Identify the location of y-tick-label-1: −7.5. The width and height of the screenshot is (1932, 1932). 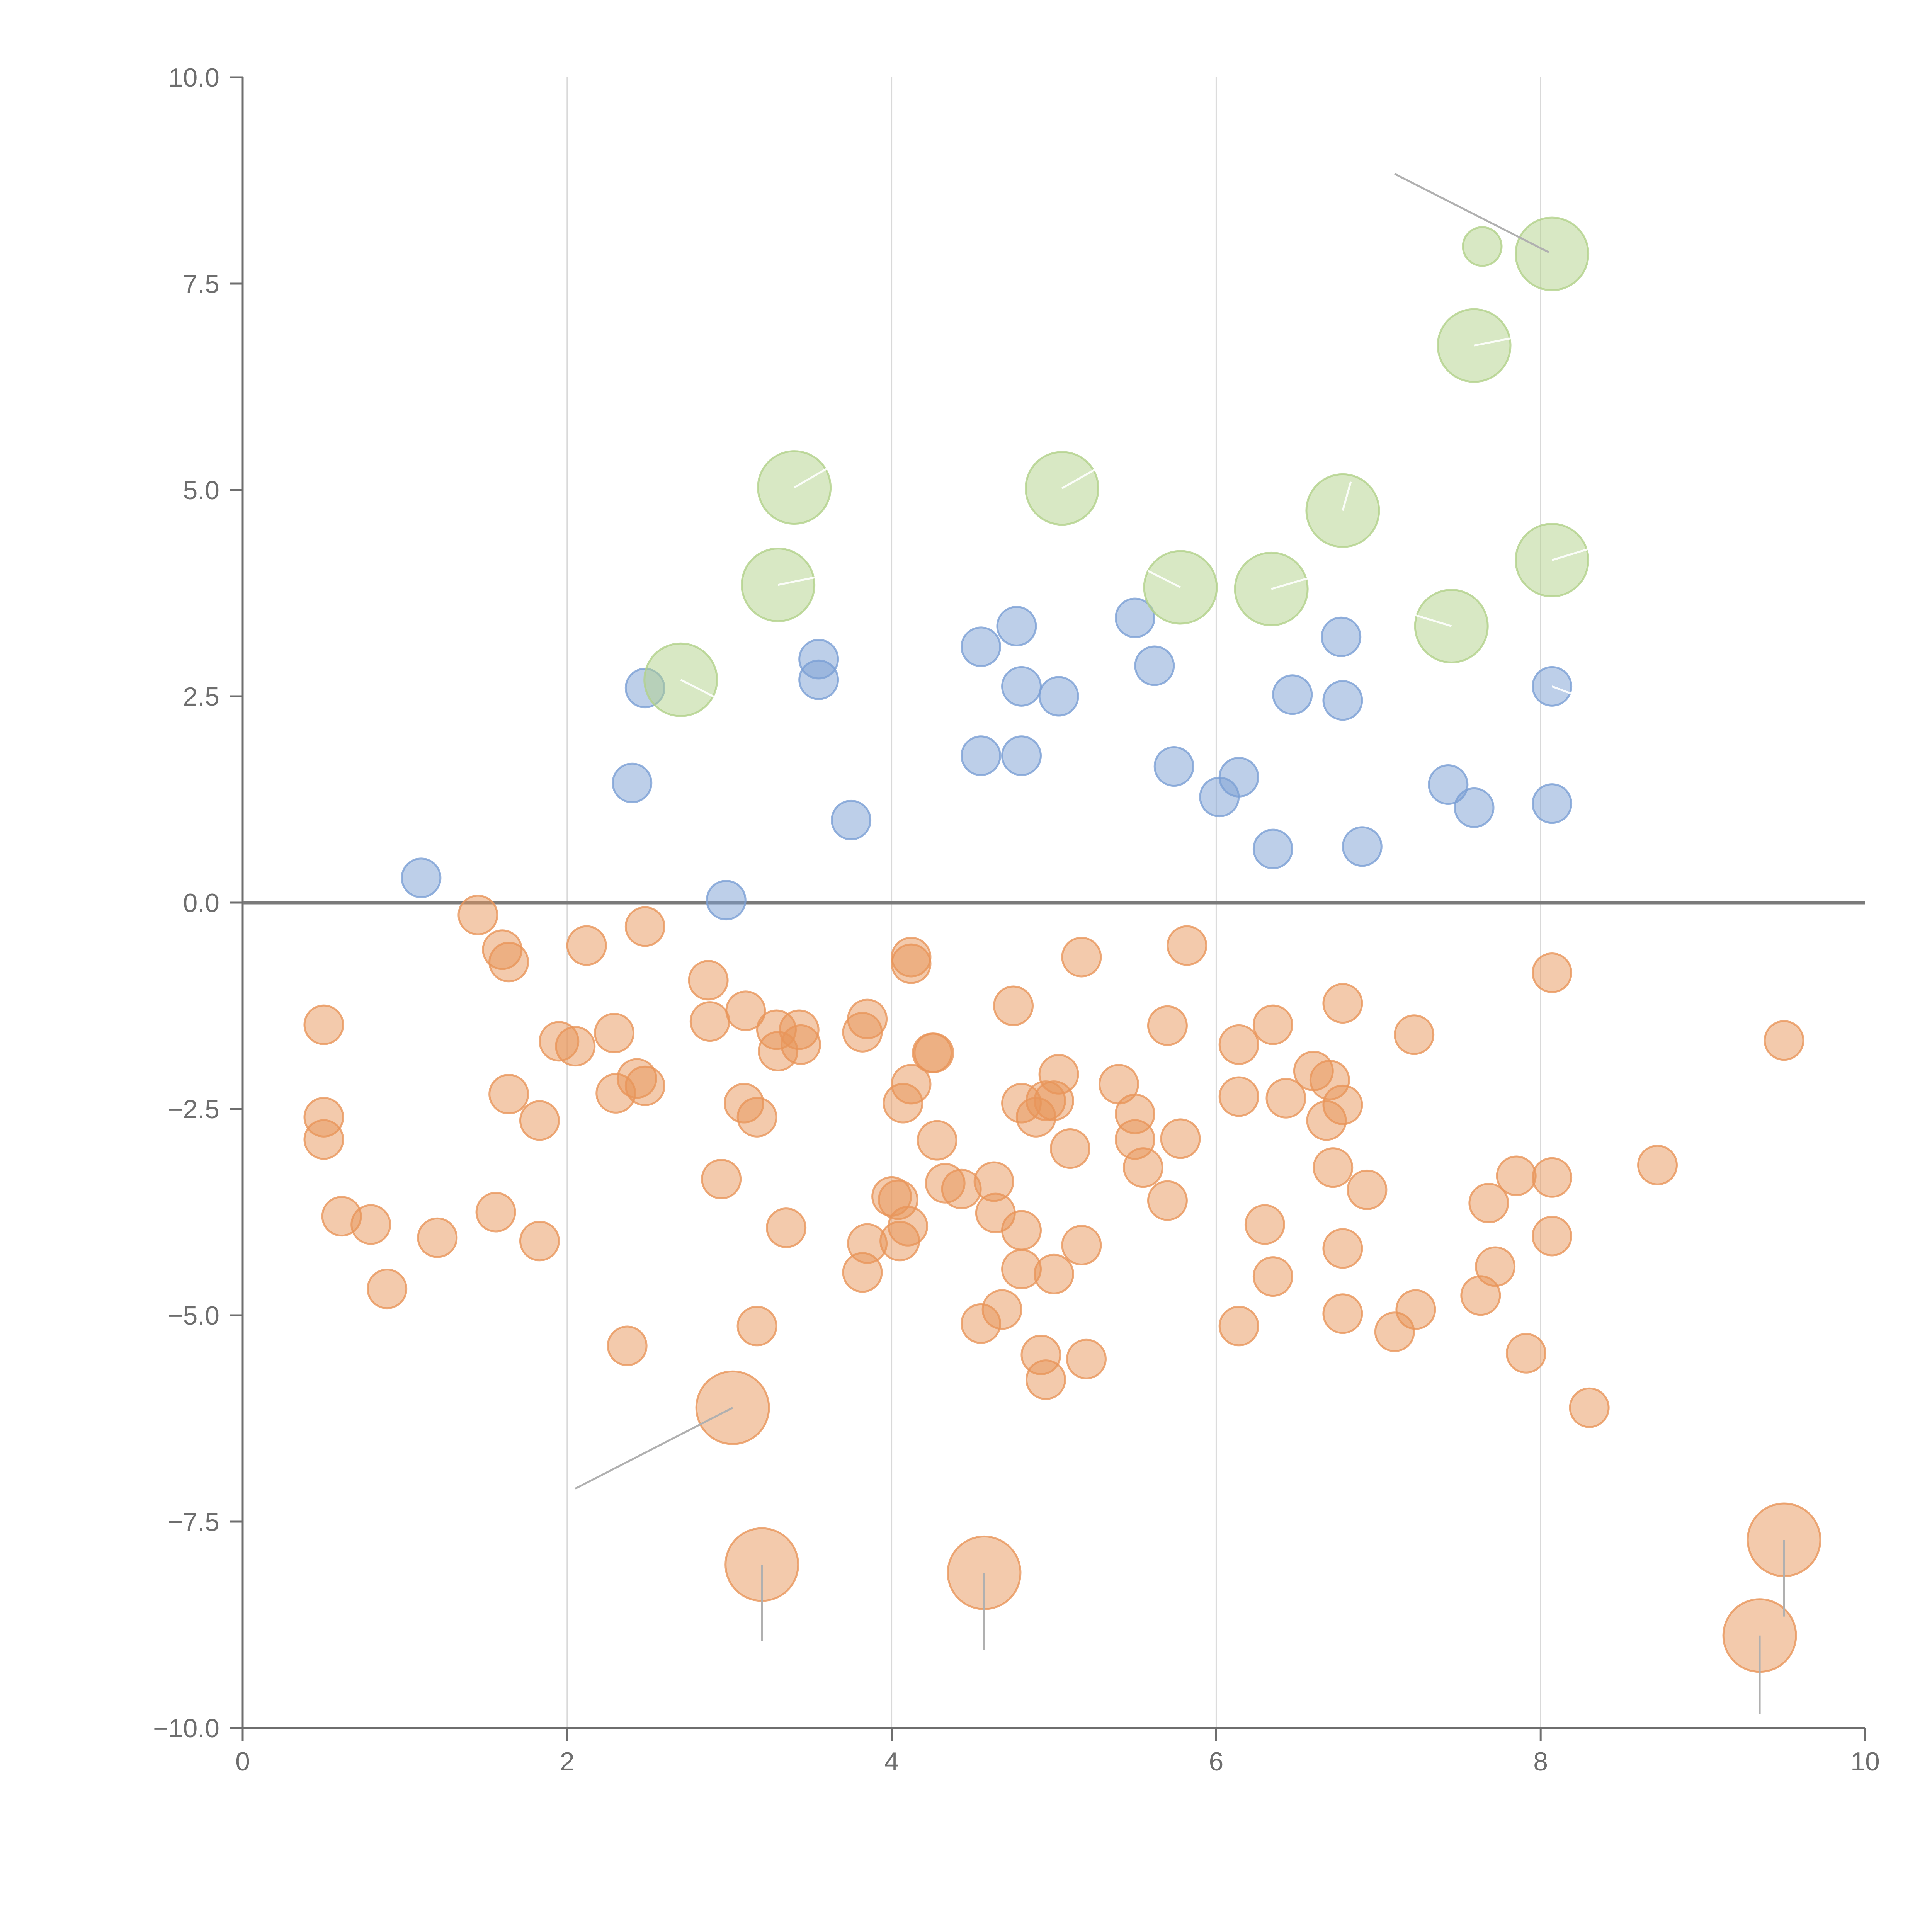
(193, 1522).